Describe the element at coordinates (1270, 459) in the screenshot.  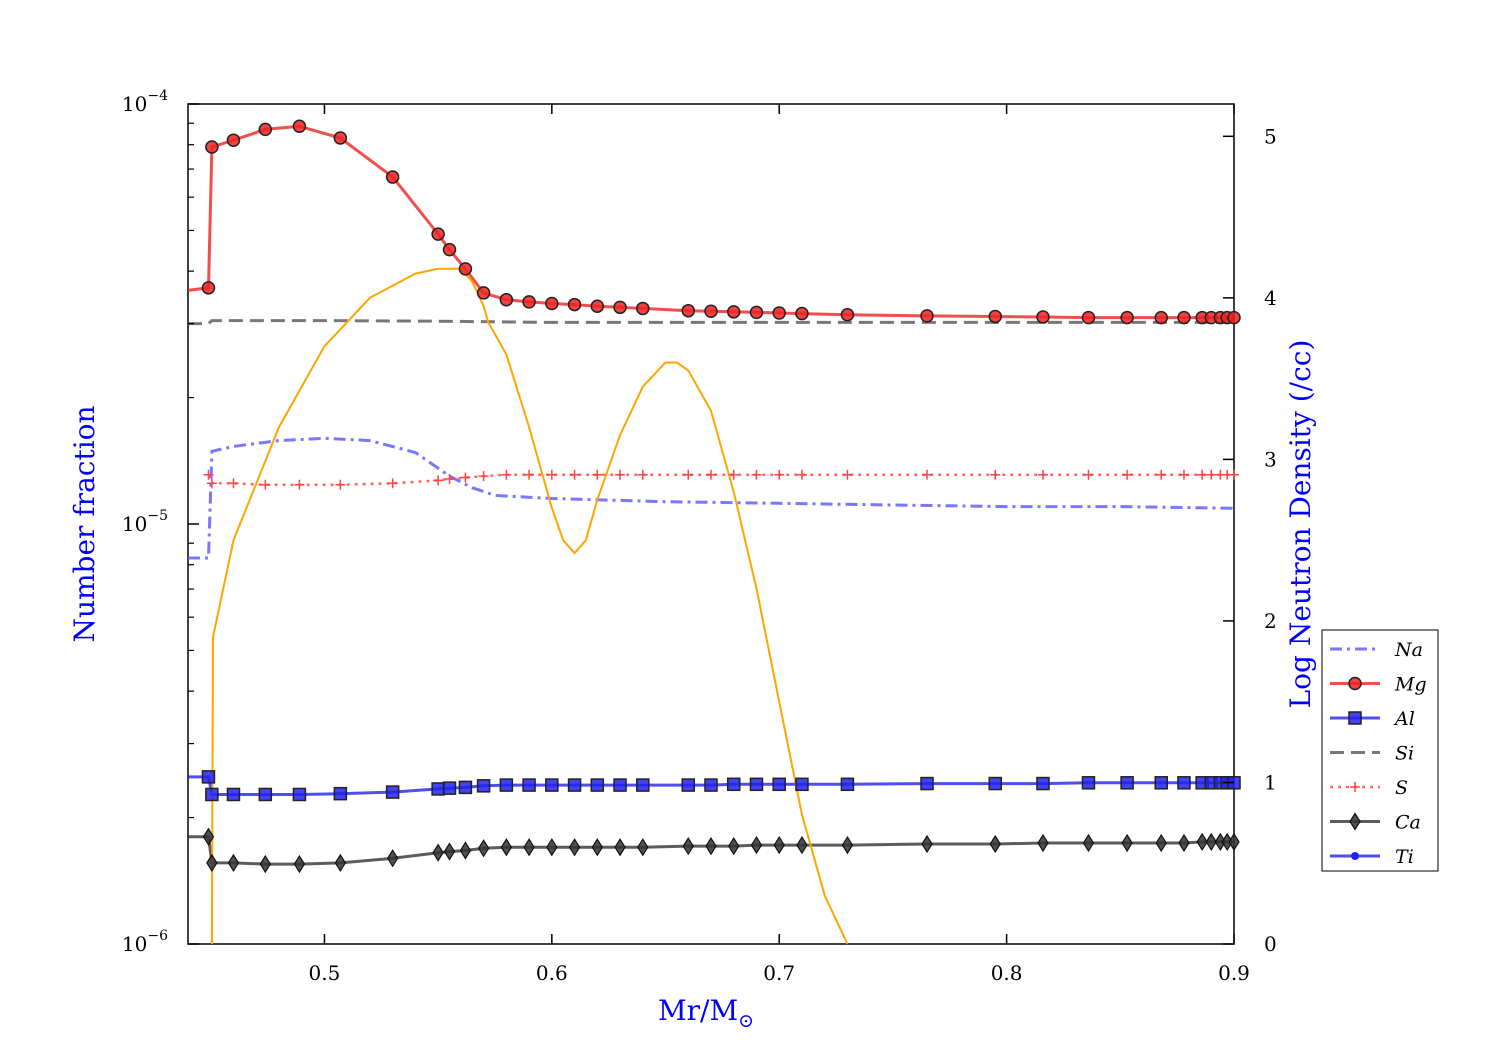
I see `y2-tick-label: 3` at that location.